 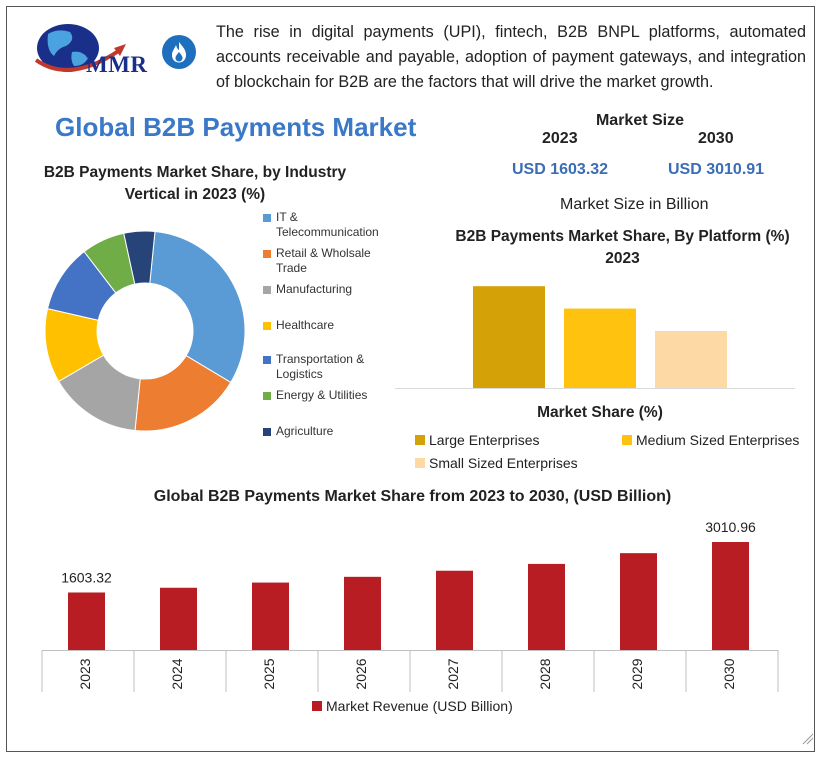 What do you see at coordinates (560, 169) in the screenshot?
I see `market-size-value-2023: USD 1603.32` at bounding box center [560, 169].